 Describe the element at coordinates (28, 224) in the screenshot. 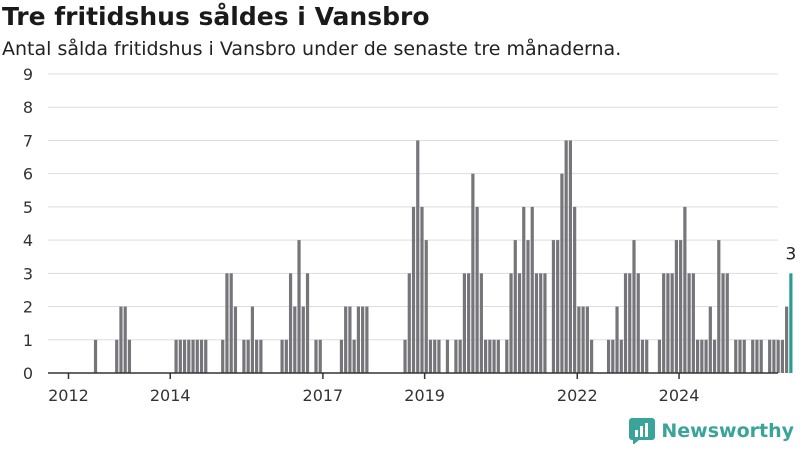

I see `y-axis-tick-labels: 0 1 2 3 4 5 6 7 8 9` at that location.